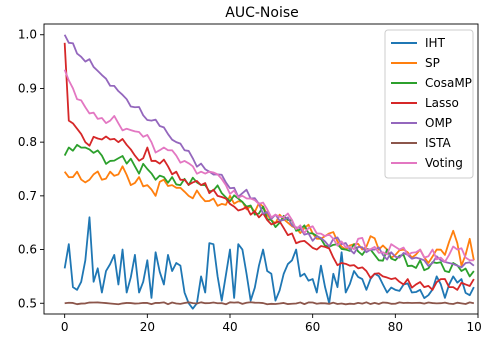 This screenshot has height=346, width=482. Describe the element at coordinates (65, 327) in the screenshot. I see `x-tick-label: 0` at that location.